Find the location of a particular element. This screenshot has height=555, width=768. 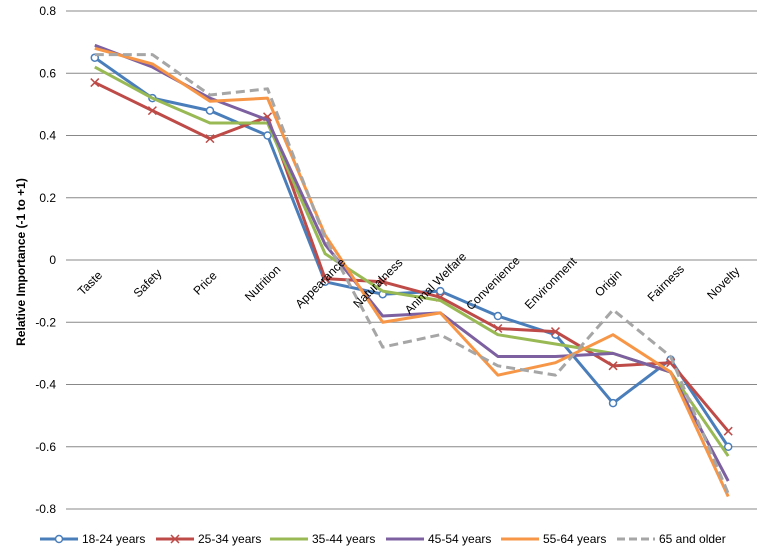

y-tick-label: -0.4 is located at coordinates (45, 385).